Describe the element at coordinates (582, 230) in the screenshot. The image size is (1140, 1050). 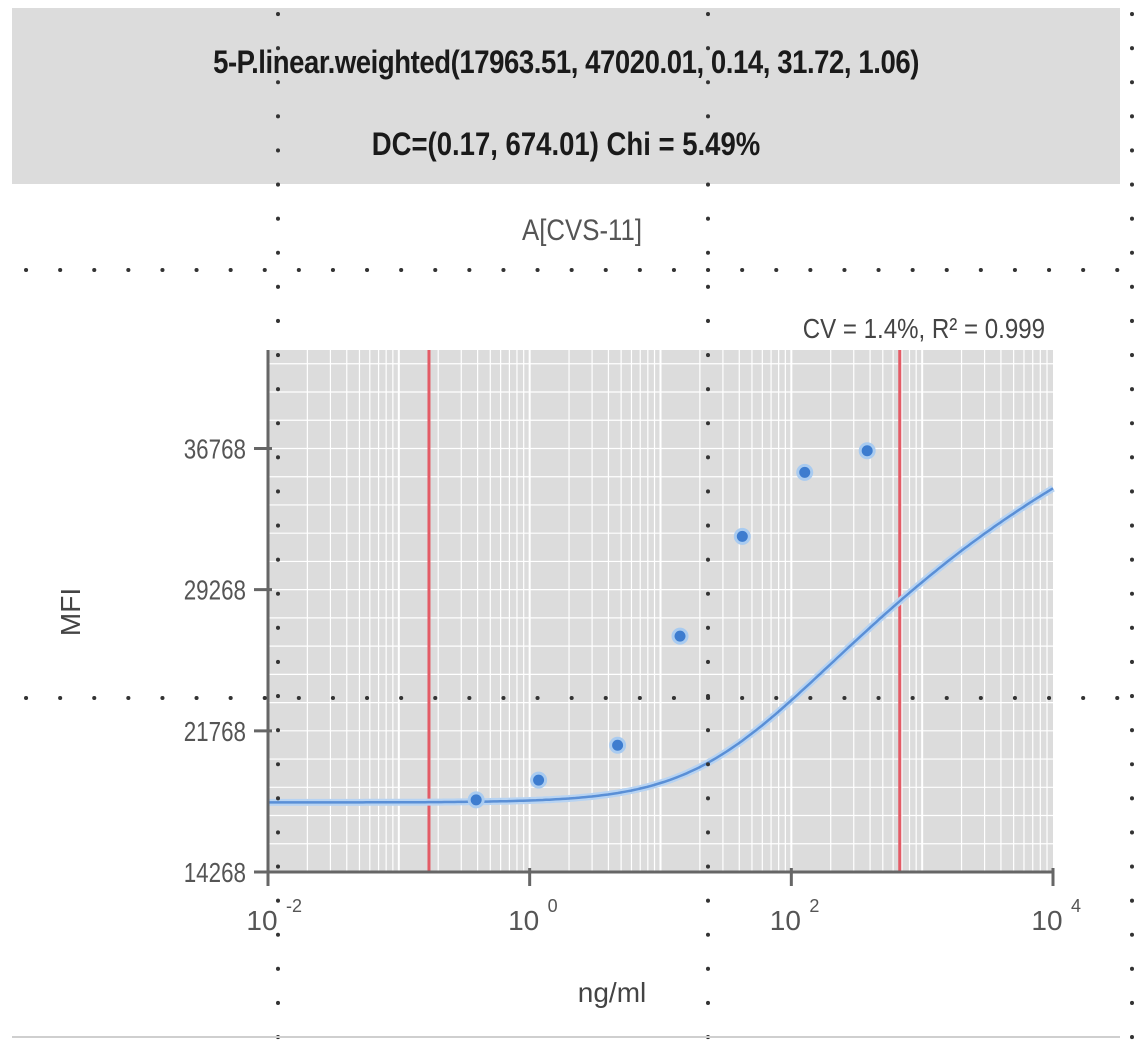
I see `analyte-name: A[CVS-11]` at that location.